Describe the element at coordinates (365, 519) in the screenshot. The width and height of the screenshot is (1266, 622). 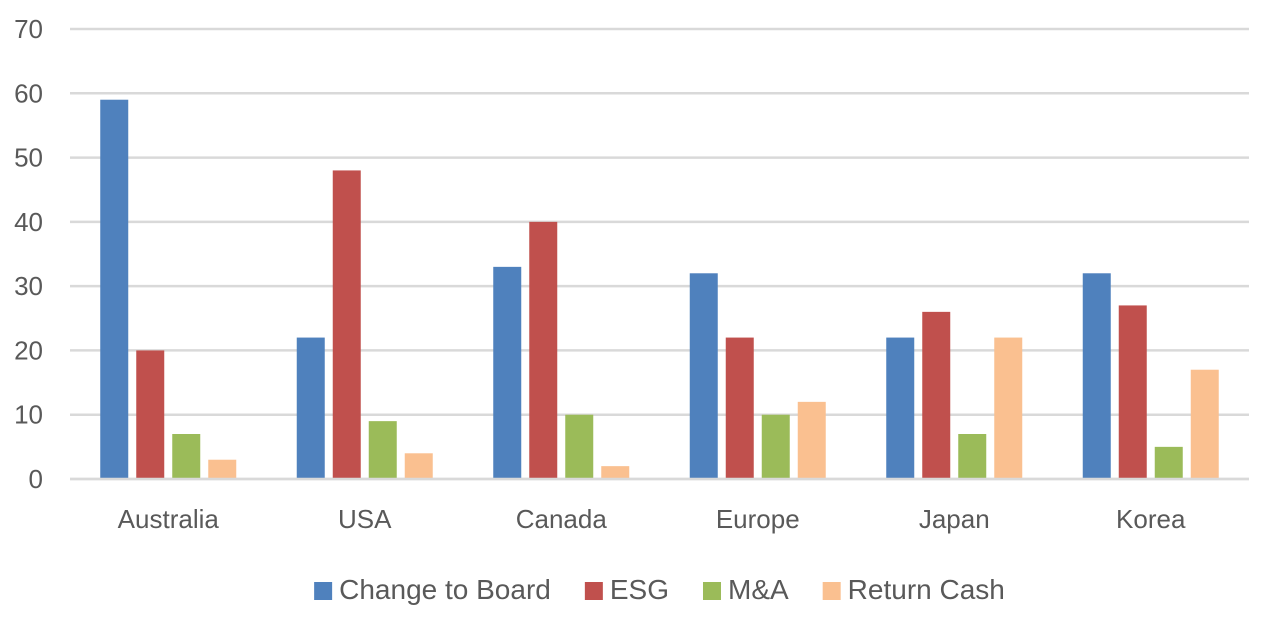
I see `x-category-label: USA` at that location.